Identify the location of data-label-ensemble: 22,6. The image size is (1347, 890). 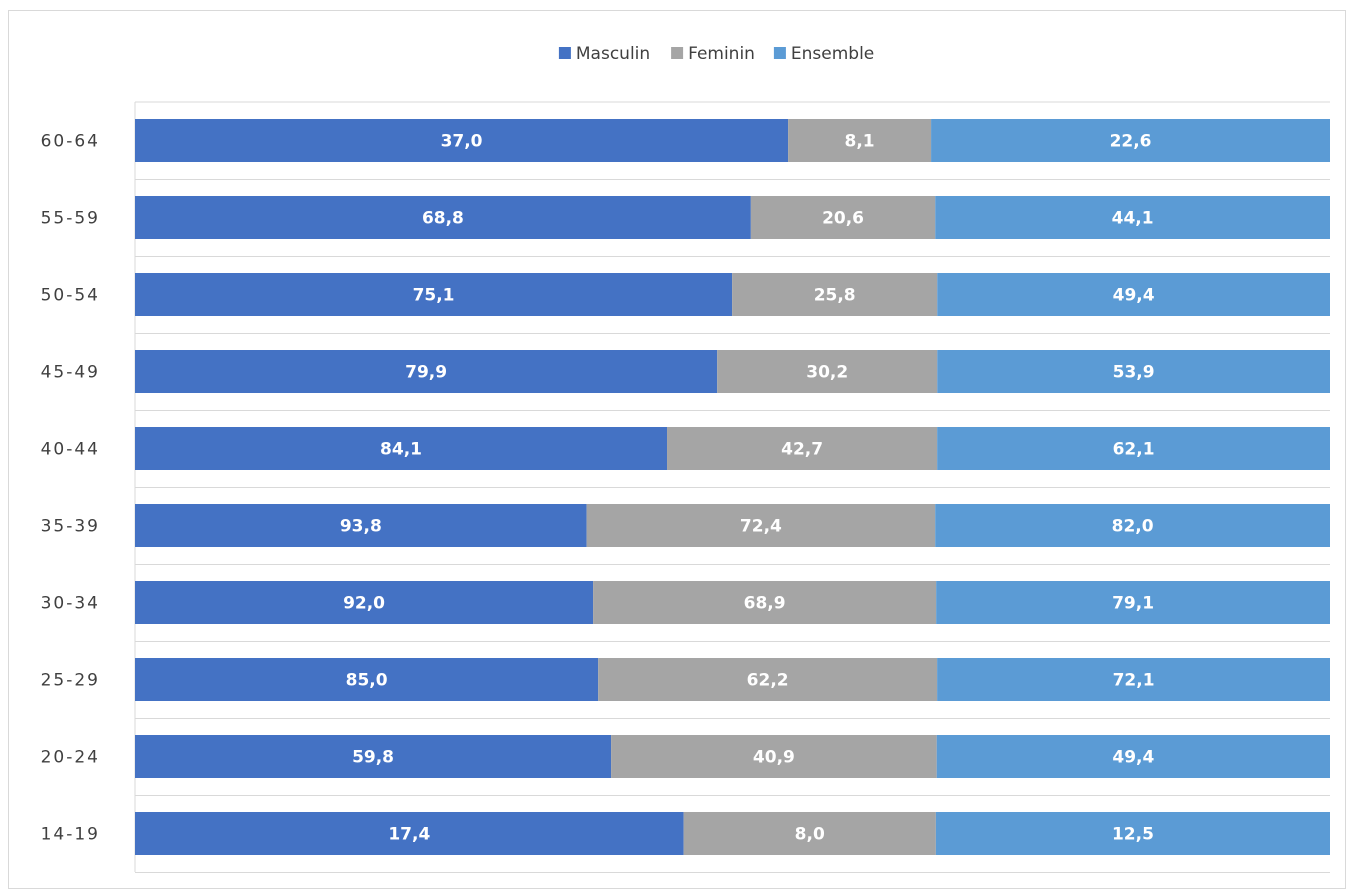
(1131, 142).